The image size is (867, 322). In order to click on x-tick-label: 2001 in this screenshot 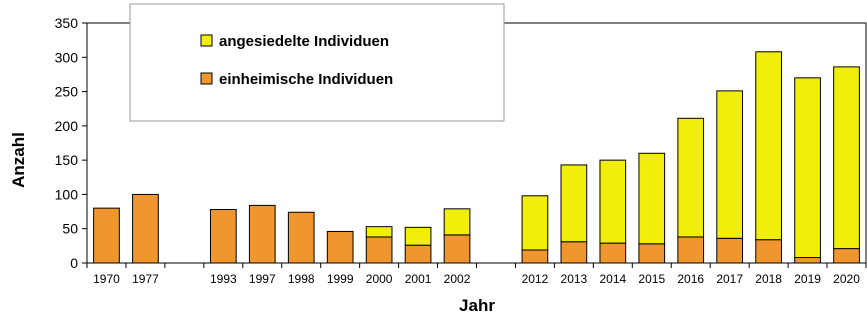, I will do `click(418, 279)`.